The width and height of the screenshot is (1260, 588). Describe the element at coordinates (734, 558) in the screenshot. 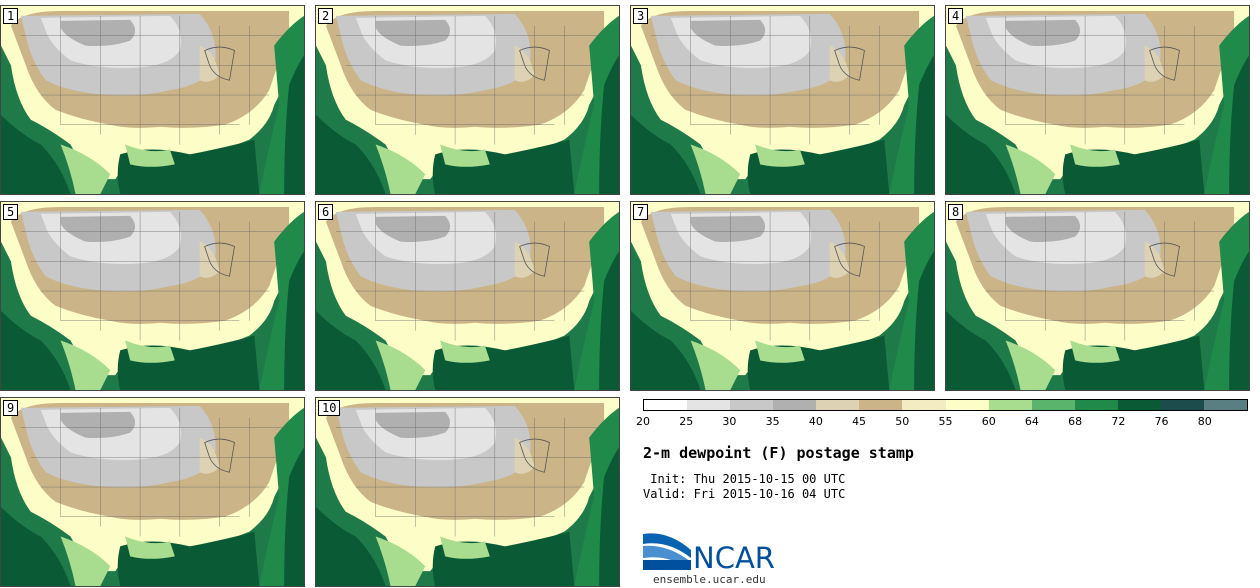

I see `ncar-logo-text: NCAR` at that location.